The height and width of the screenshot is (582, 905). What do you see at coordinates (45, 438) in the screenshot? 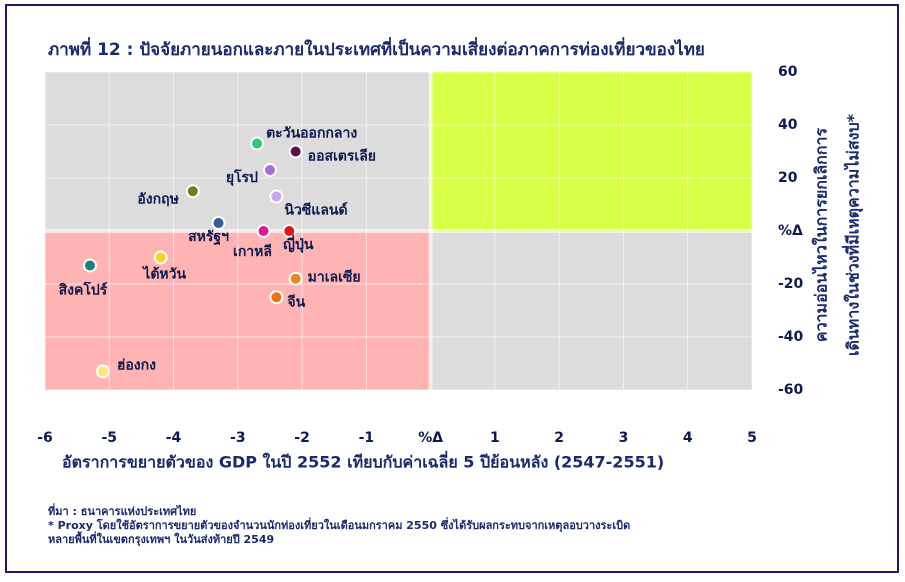
I see `x-tick-label: -6` at bounding box center [45, 438].